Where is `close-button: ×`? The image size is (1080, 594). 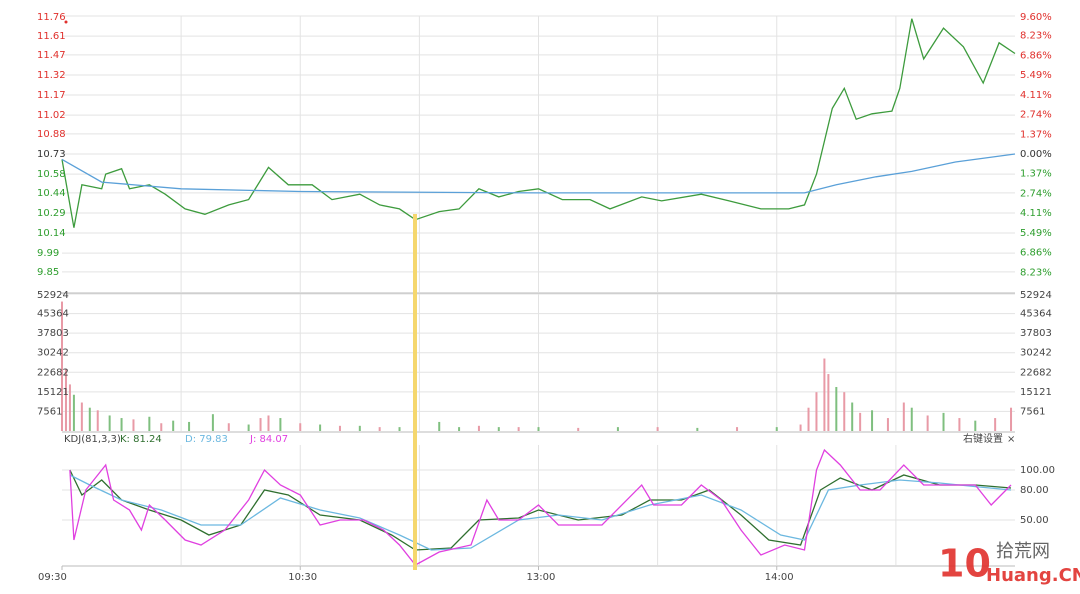 close-button: × is located at coordinates (1011, 439).